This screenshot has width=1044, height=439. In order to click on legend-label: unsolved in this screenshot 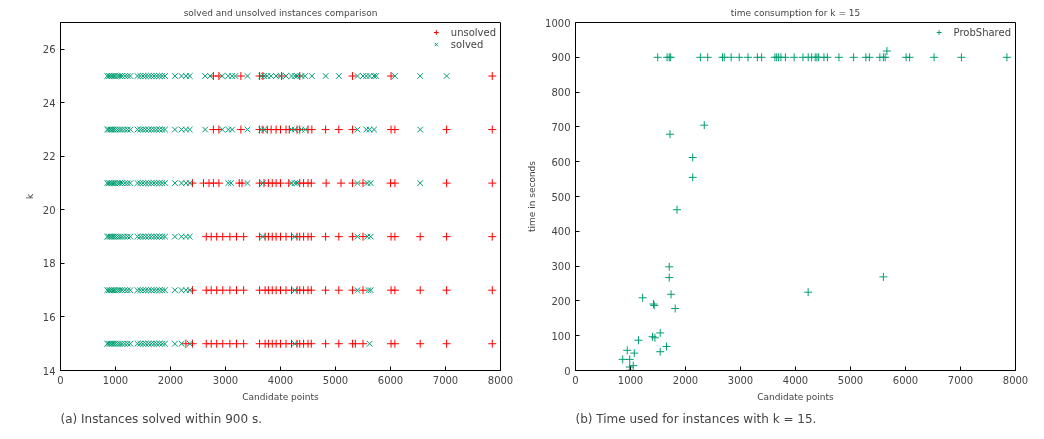, I will do `click(473, 32)`.